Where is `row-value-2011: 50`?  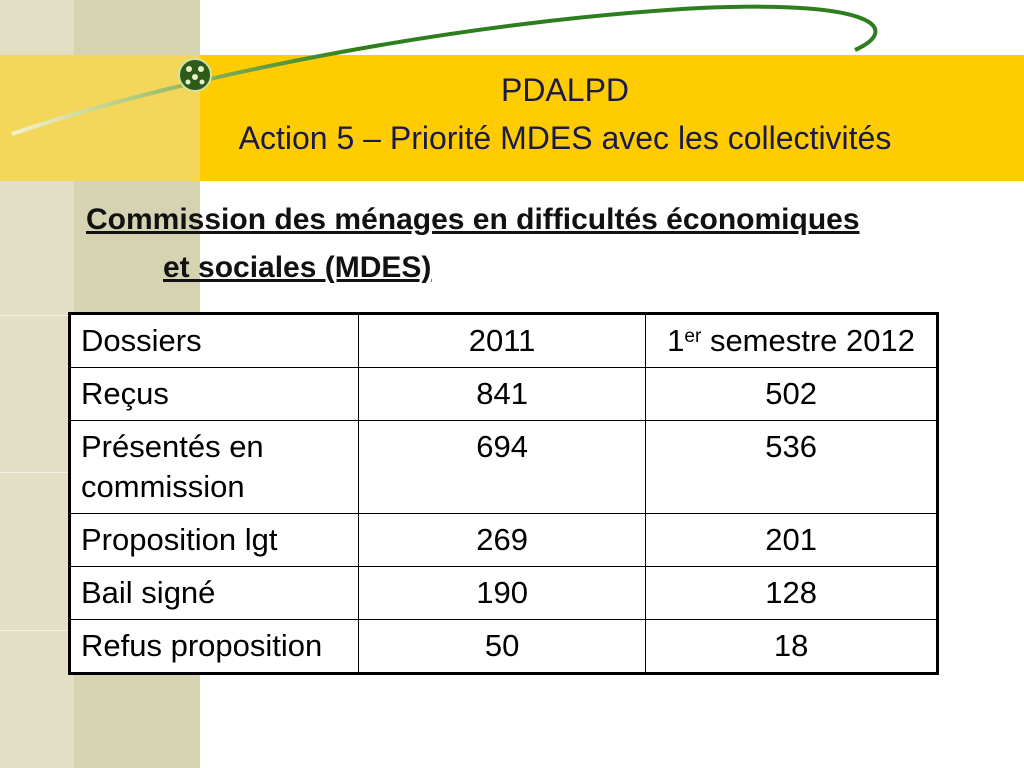 row-value-2011: 50 is located at coordinates (502, 646).